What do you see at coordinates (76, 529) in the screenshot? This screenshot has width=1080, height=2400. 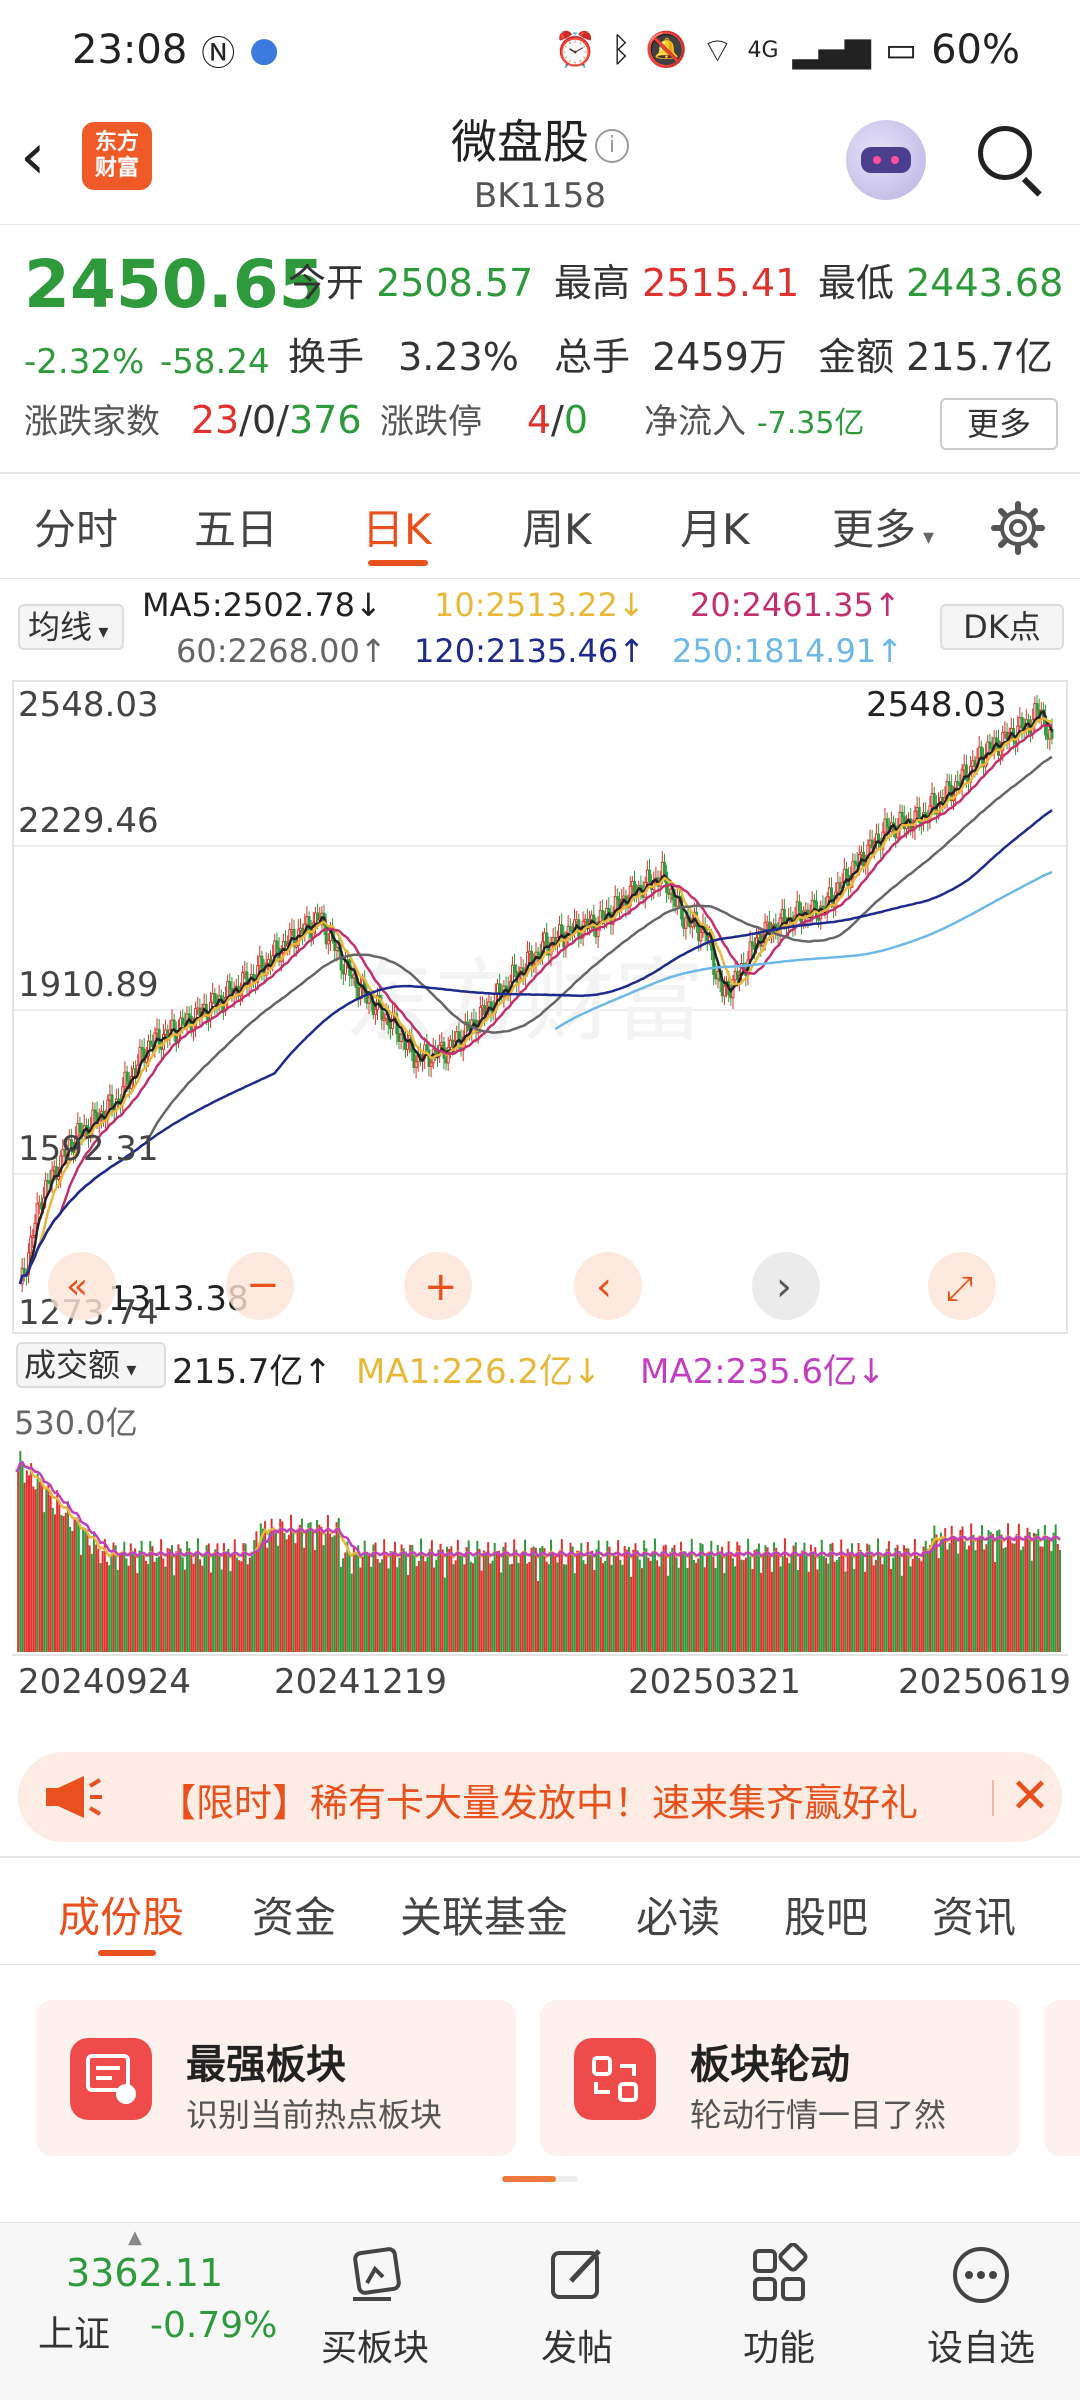 I see `tab-intraday: 分时` at bounding box center [76, 529].